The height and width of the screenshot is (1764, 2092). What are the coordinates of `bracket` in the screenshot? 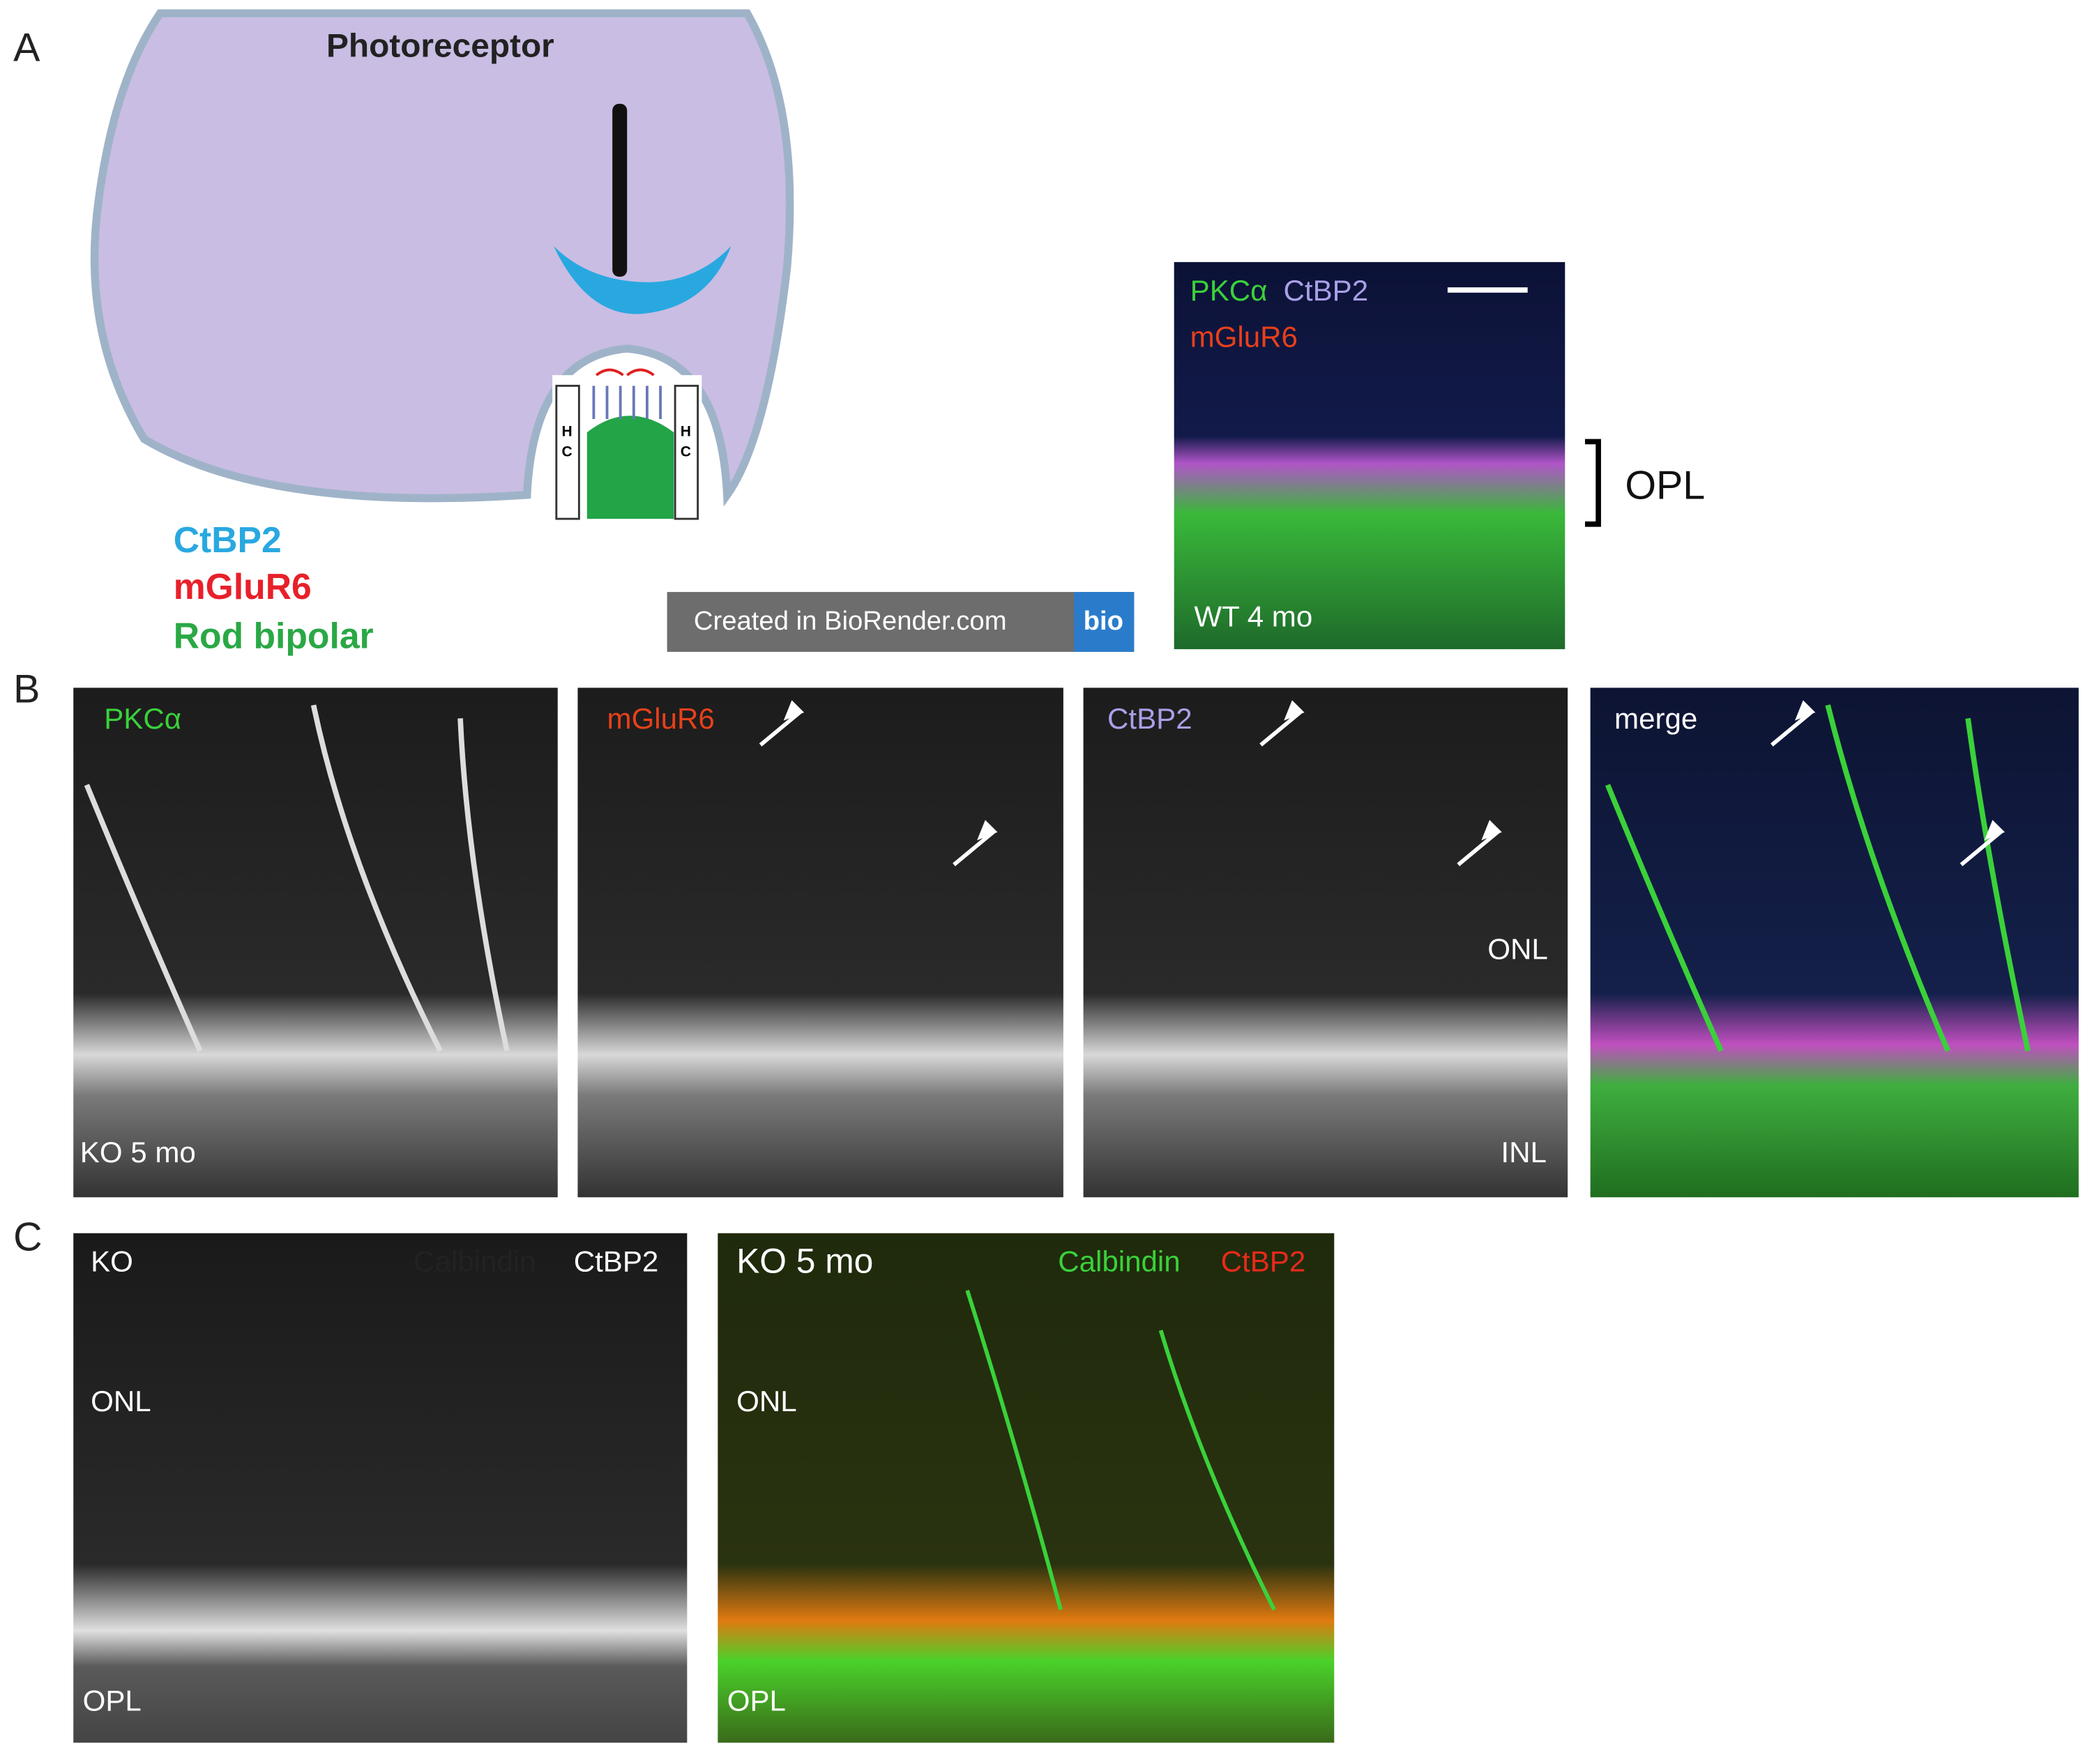 It's located at (1593, 483).